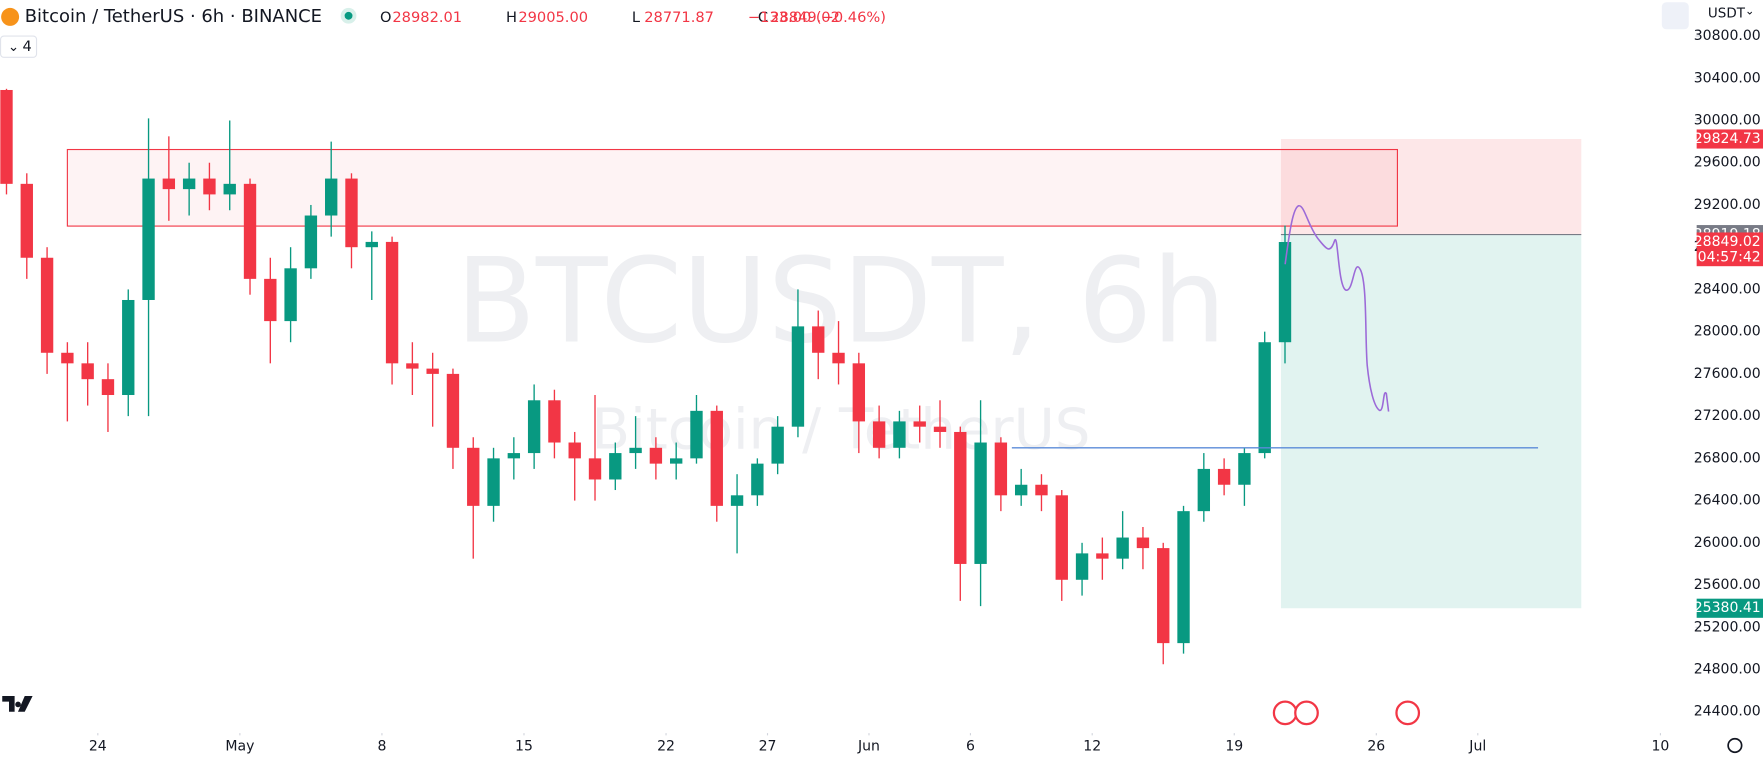 This screenshot has width=1763, height=759. I want to click on x-tick-label: 8, so click(381, 747).